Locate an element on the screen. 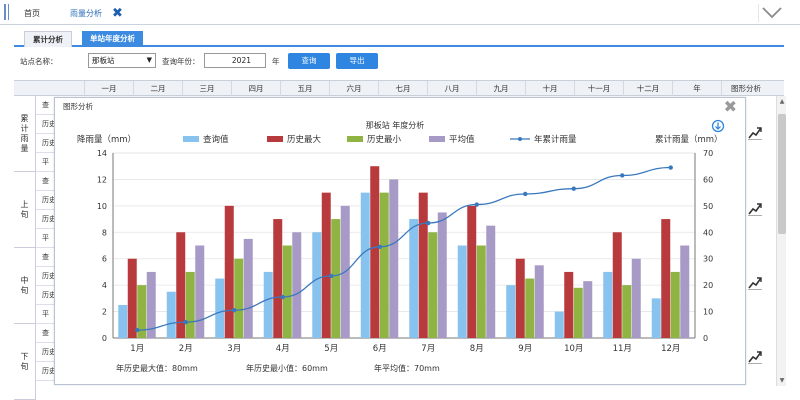 Image resolution: width=800 pixels, height=400 pixels. x-tick-label: 4月 is located at coordinates (283, 349).